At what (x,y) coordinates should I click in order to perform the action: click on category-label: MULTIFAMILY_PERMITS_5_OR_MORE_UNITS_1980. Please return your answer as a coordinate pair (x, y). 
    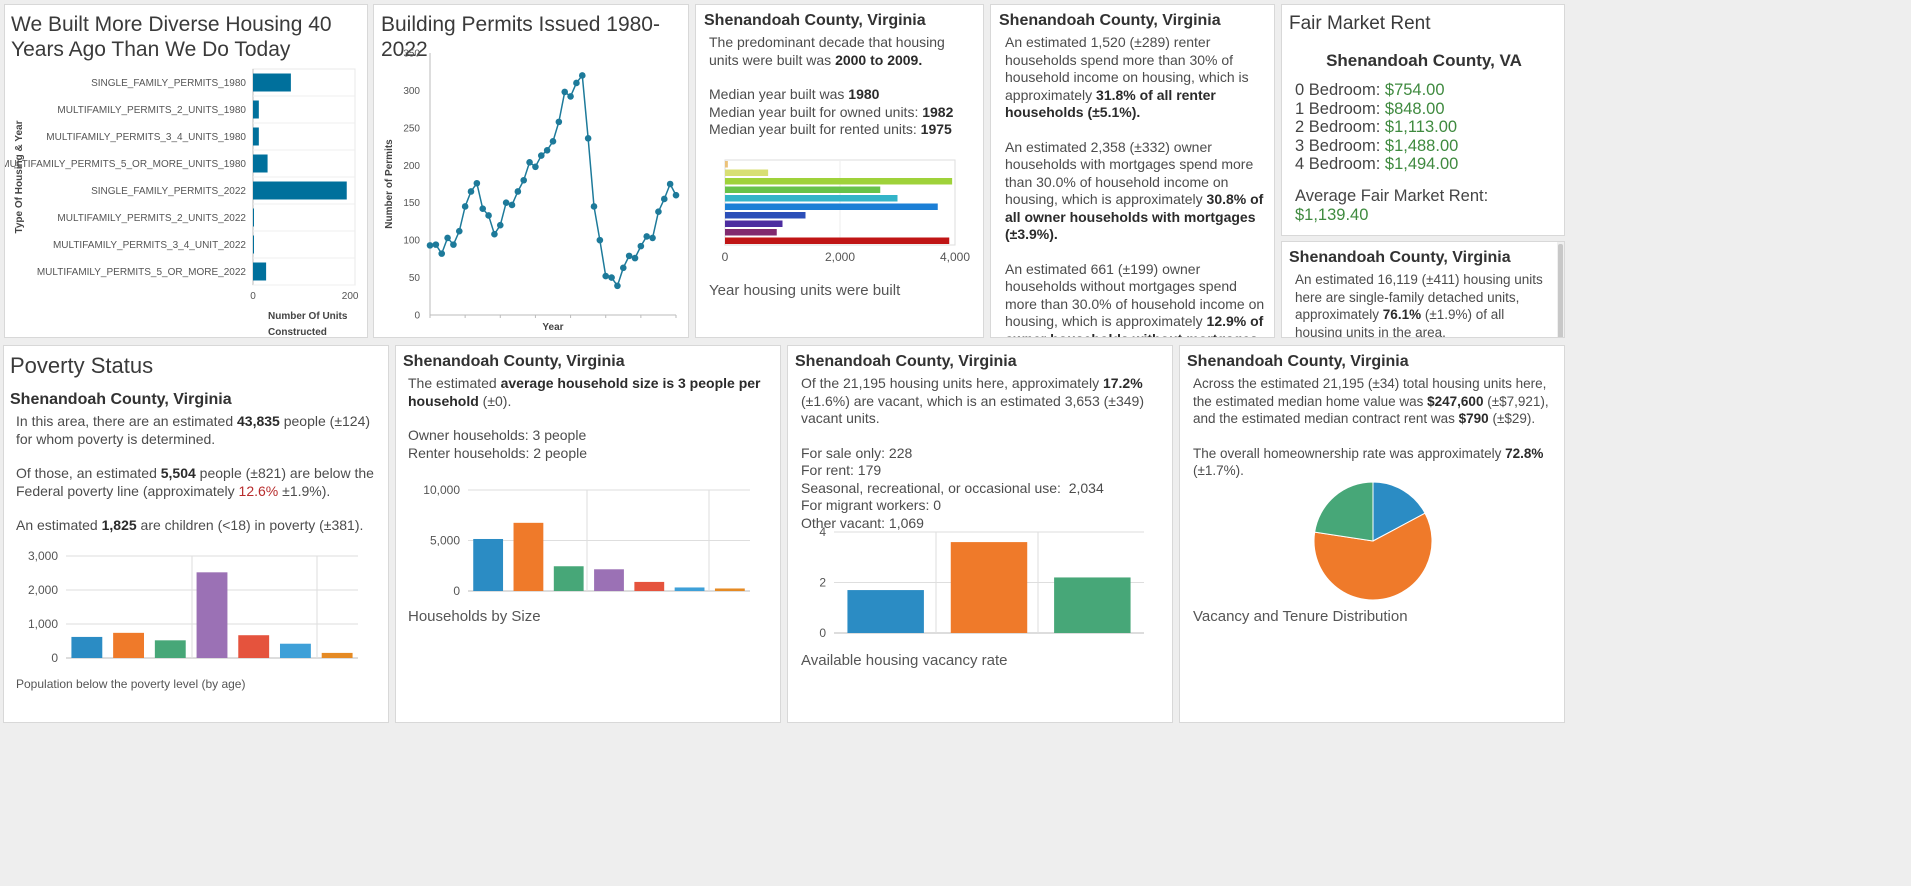
    Looking at the image, I should click on (125, 164).